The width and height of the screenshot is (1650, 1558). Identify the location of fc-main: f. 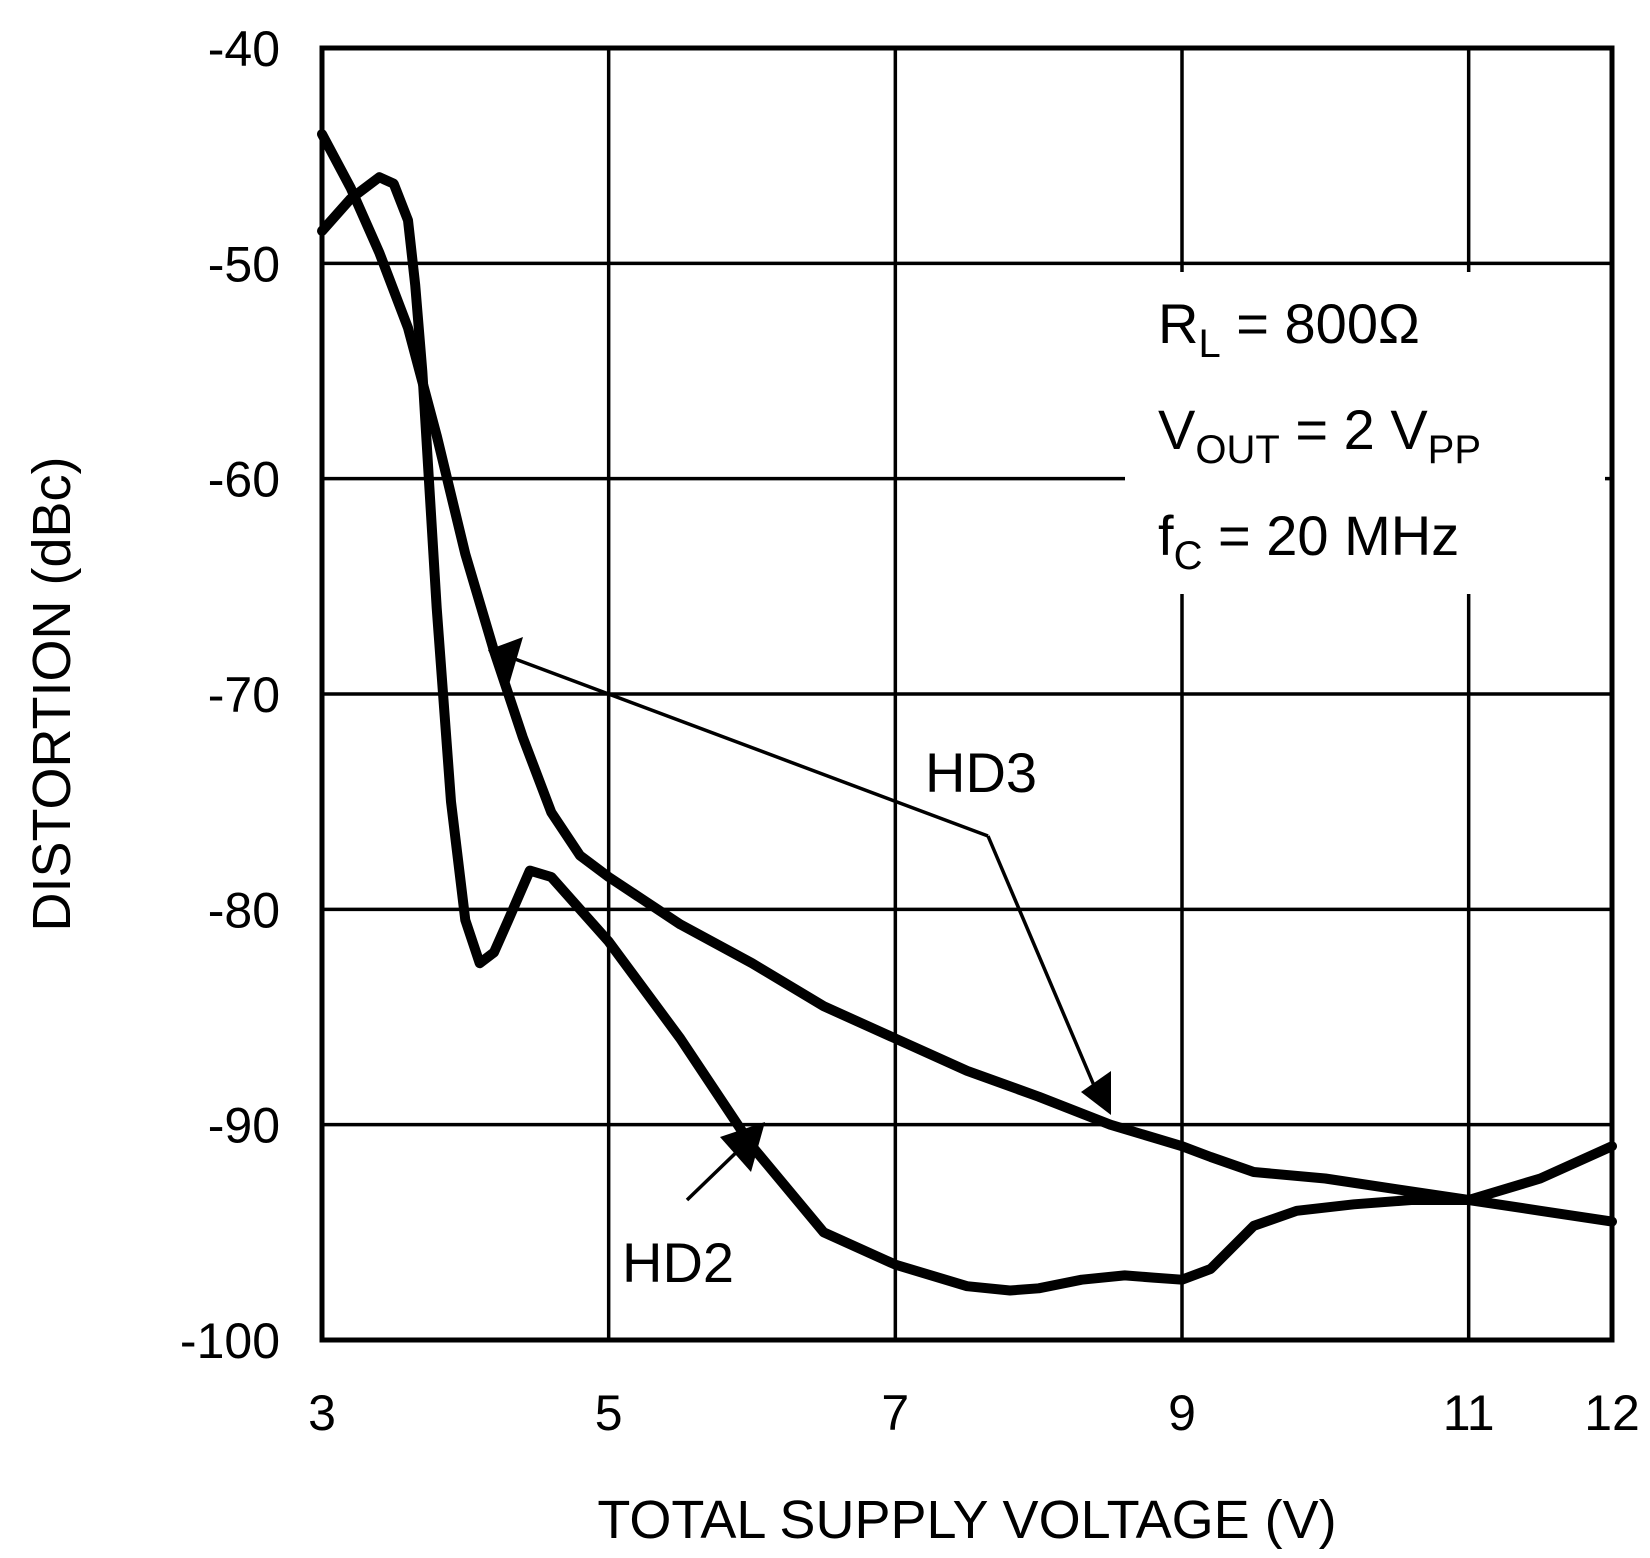
(1166, 535).